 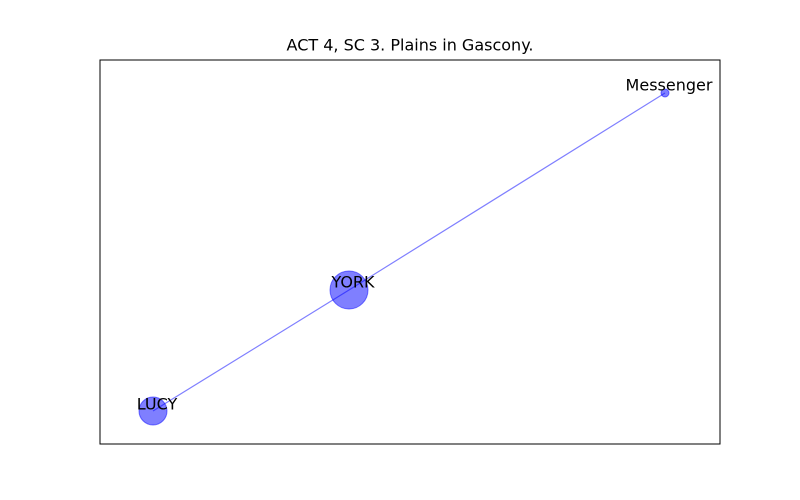 What do you see at coordinates (352, 282) in the screenshot?
I see `node-label: YORK` at bounding box center [352, 282].